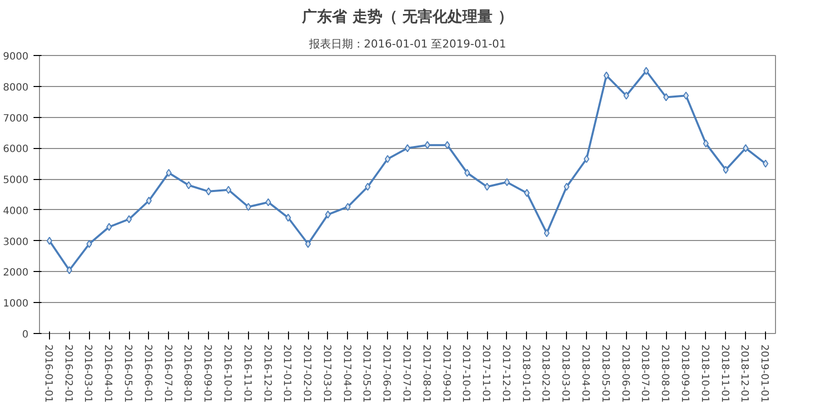 The image size is (819, 411). What do you see at coordinates (505, 373) in the screenshot?
I see `x-tick-label: 2017-12-01` at bounding box center [505, 373].